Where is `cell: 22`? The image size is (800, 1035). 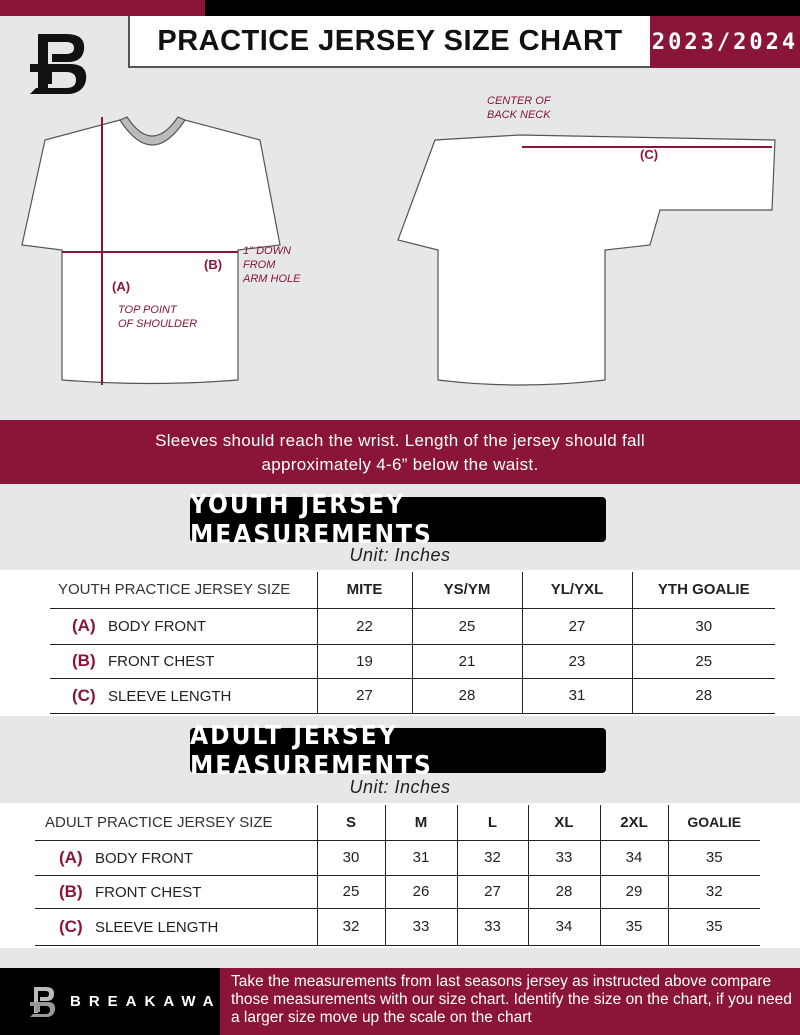
cell: 22 is located at coordinates (364, 626).